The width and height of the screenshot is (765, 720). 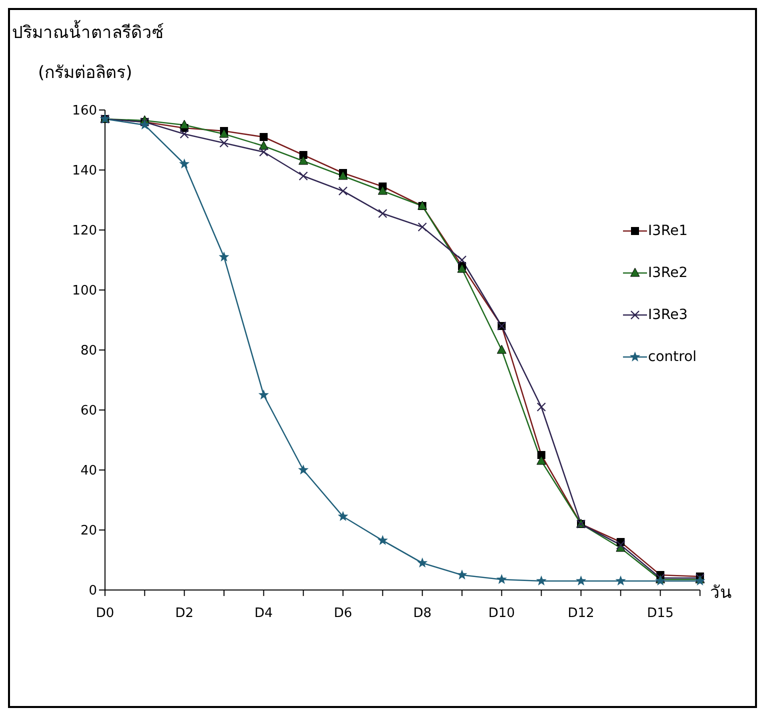 What do you see at coordinates (184, 614) in the screenshot?
I see `x-tick-label: D2` at bounding box center [184, 614].